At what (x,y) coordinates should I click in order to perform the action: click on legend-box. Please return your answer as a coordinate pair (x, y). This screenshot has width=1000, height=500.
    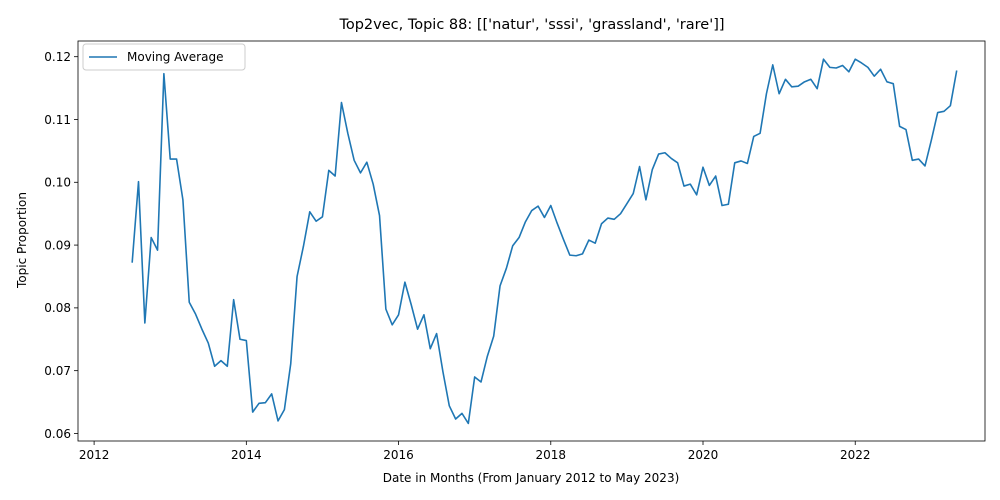
    Looking at the image, I should click on (164, 57).